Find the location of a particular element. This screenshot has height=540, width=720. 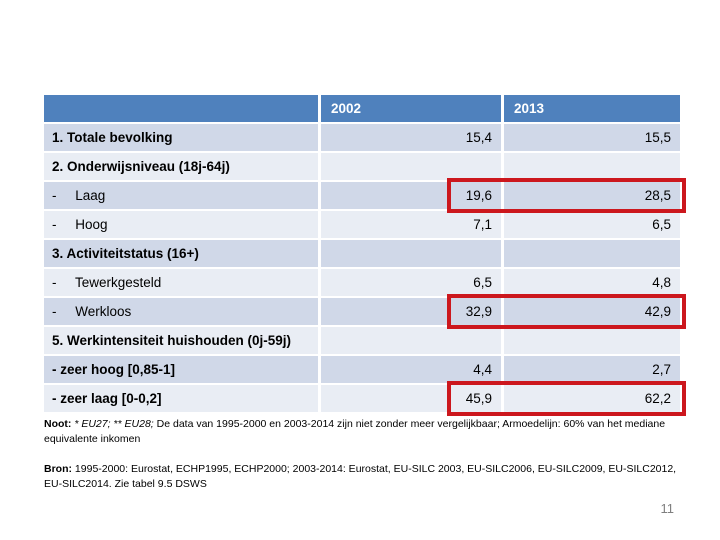

page-number: 11 is located at coordinates (667, 508).